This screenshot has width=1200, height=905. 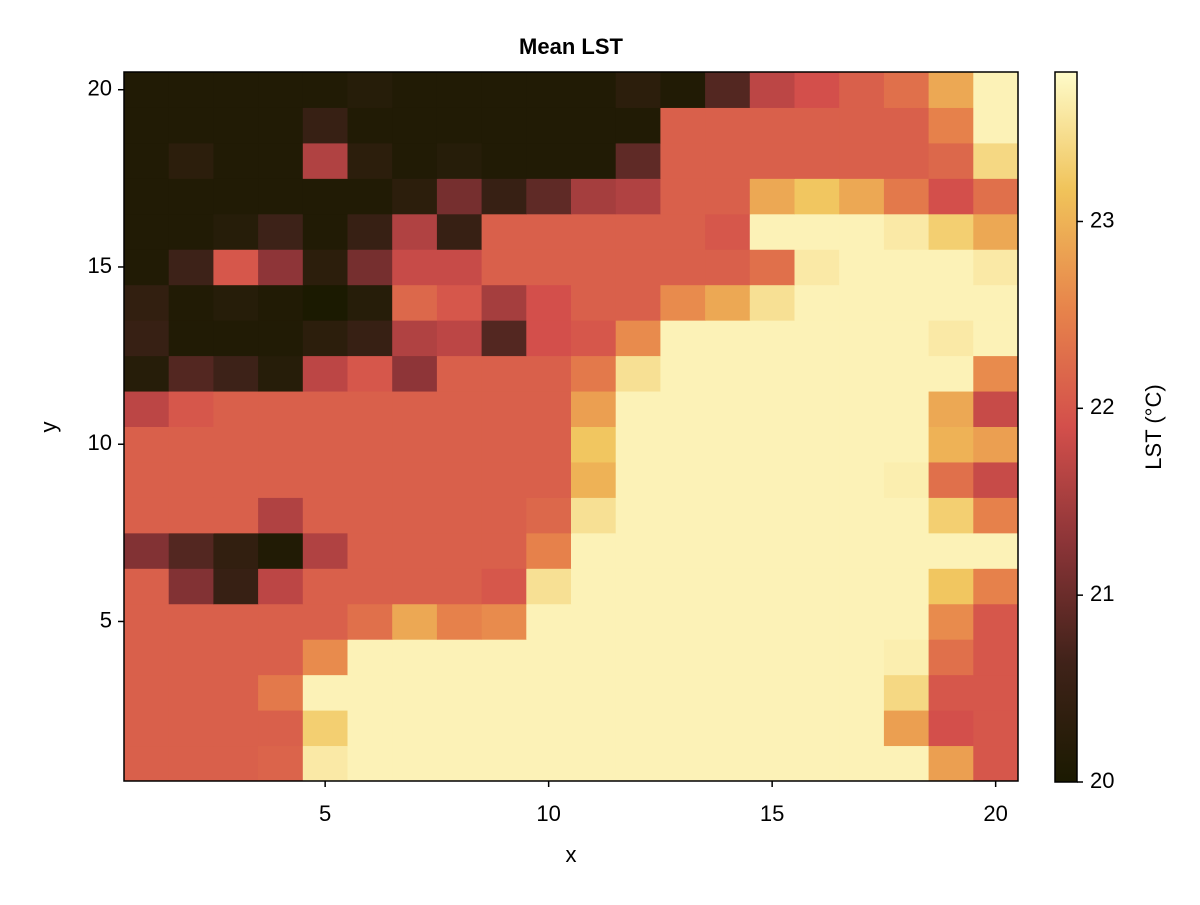 What do you see at coordinates (548, 813) in the screenshot?
I see `x-tick-label: 10` at bounding box center [548, 813].